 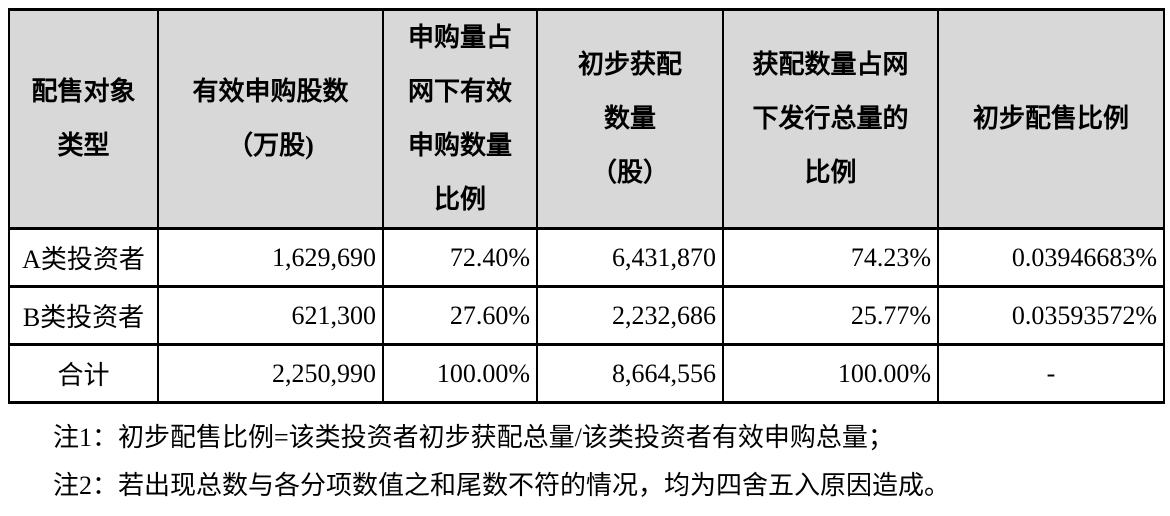 What do you see at coordinates (473, 437) in the screenshot?
I see `footnote-1: 注1：初步配售比例=该类投资者初步获配总量/该类投资者有效申购总量；` at bounding box center [473, 437].